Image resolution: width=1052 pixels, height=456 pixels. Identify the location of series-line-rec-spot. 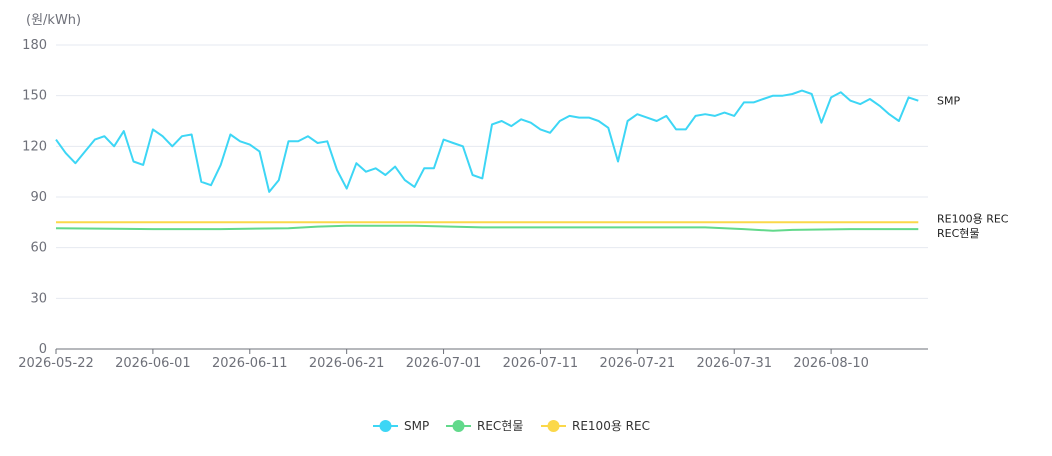
(487, 228).